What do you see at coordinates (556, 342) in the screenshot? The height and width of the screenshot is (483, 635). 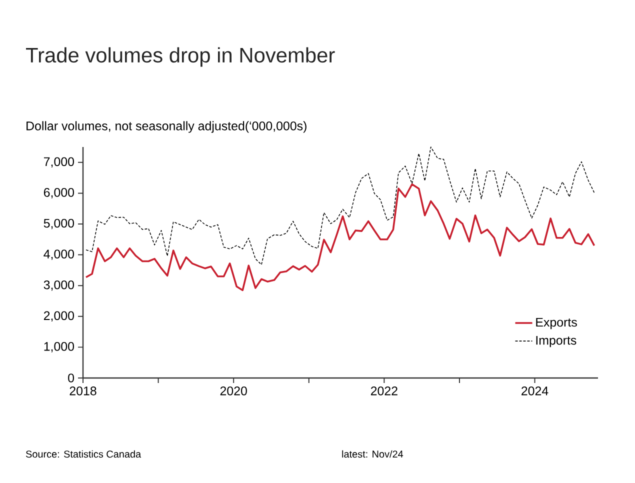 I see `legend-label: Imports` at bounding box center [556, 342].